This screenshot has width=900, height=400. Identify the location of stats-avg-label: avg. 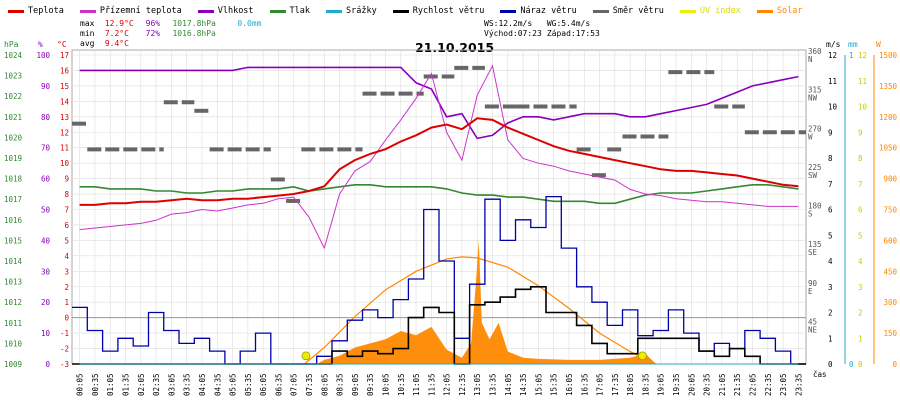
(87, 43).